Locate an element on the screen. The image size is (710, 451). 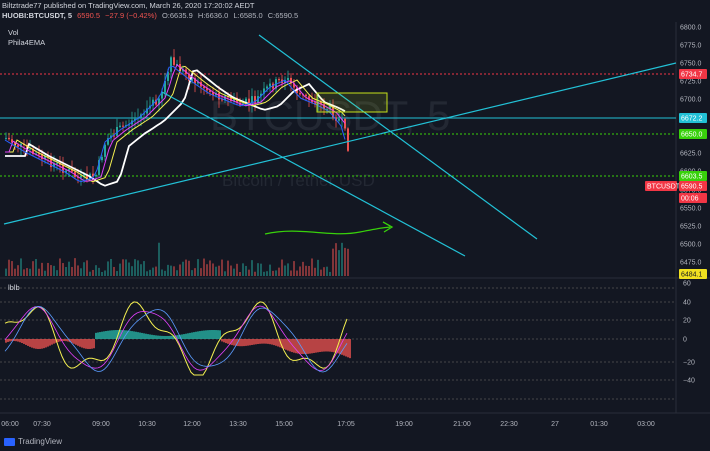
symbol-name: HUOBI:BTCUSDT, 5 is located at coordinates (37, 15).